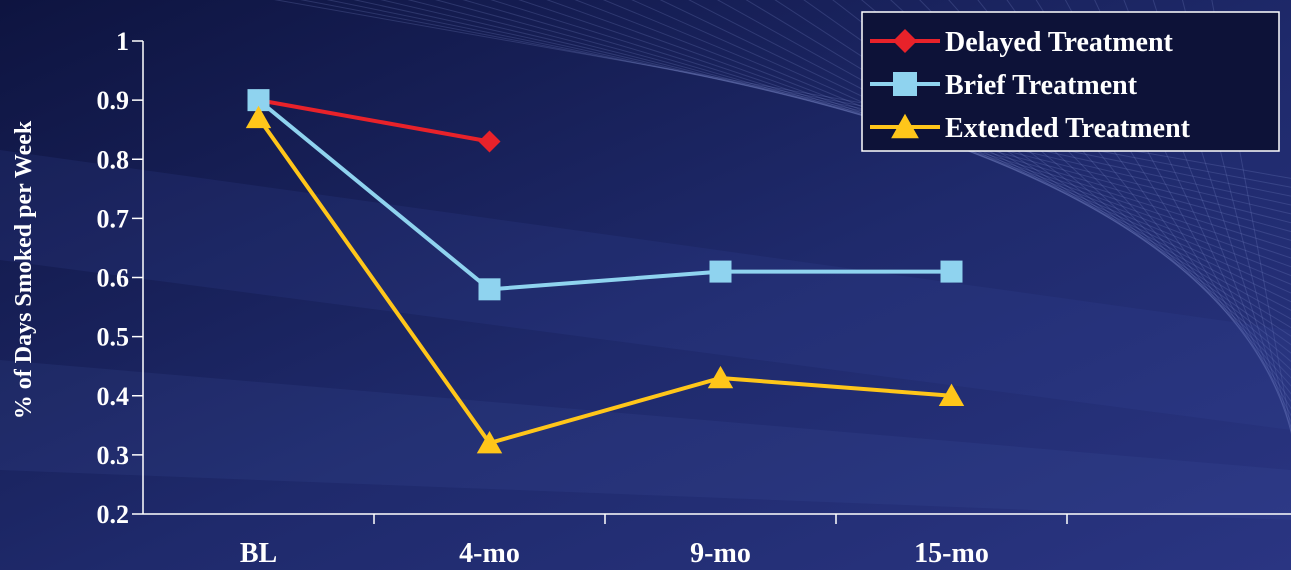 The height and width of the screenshot is (570, 1291). I want to click on x-category-label: 15-mo, so click(951, 553).